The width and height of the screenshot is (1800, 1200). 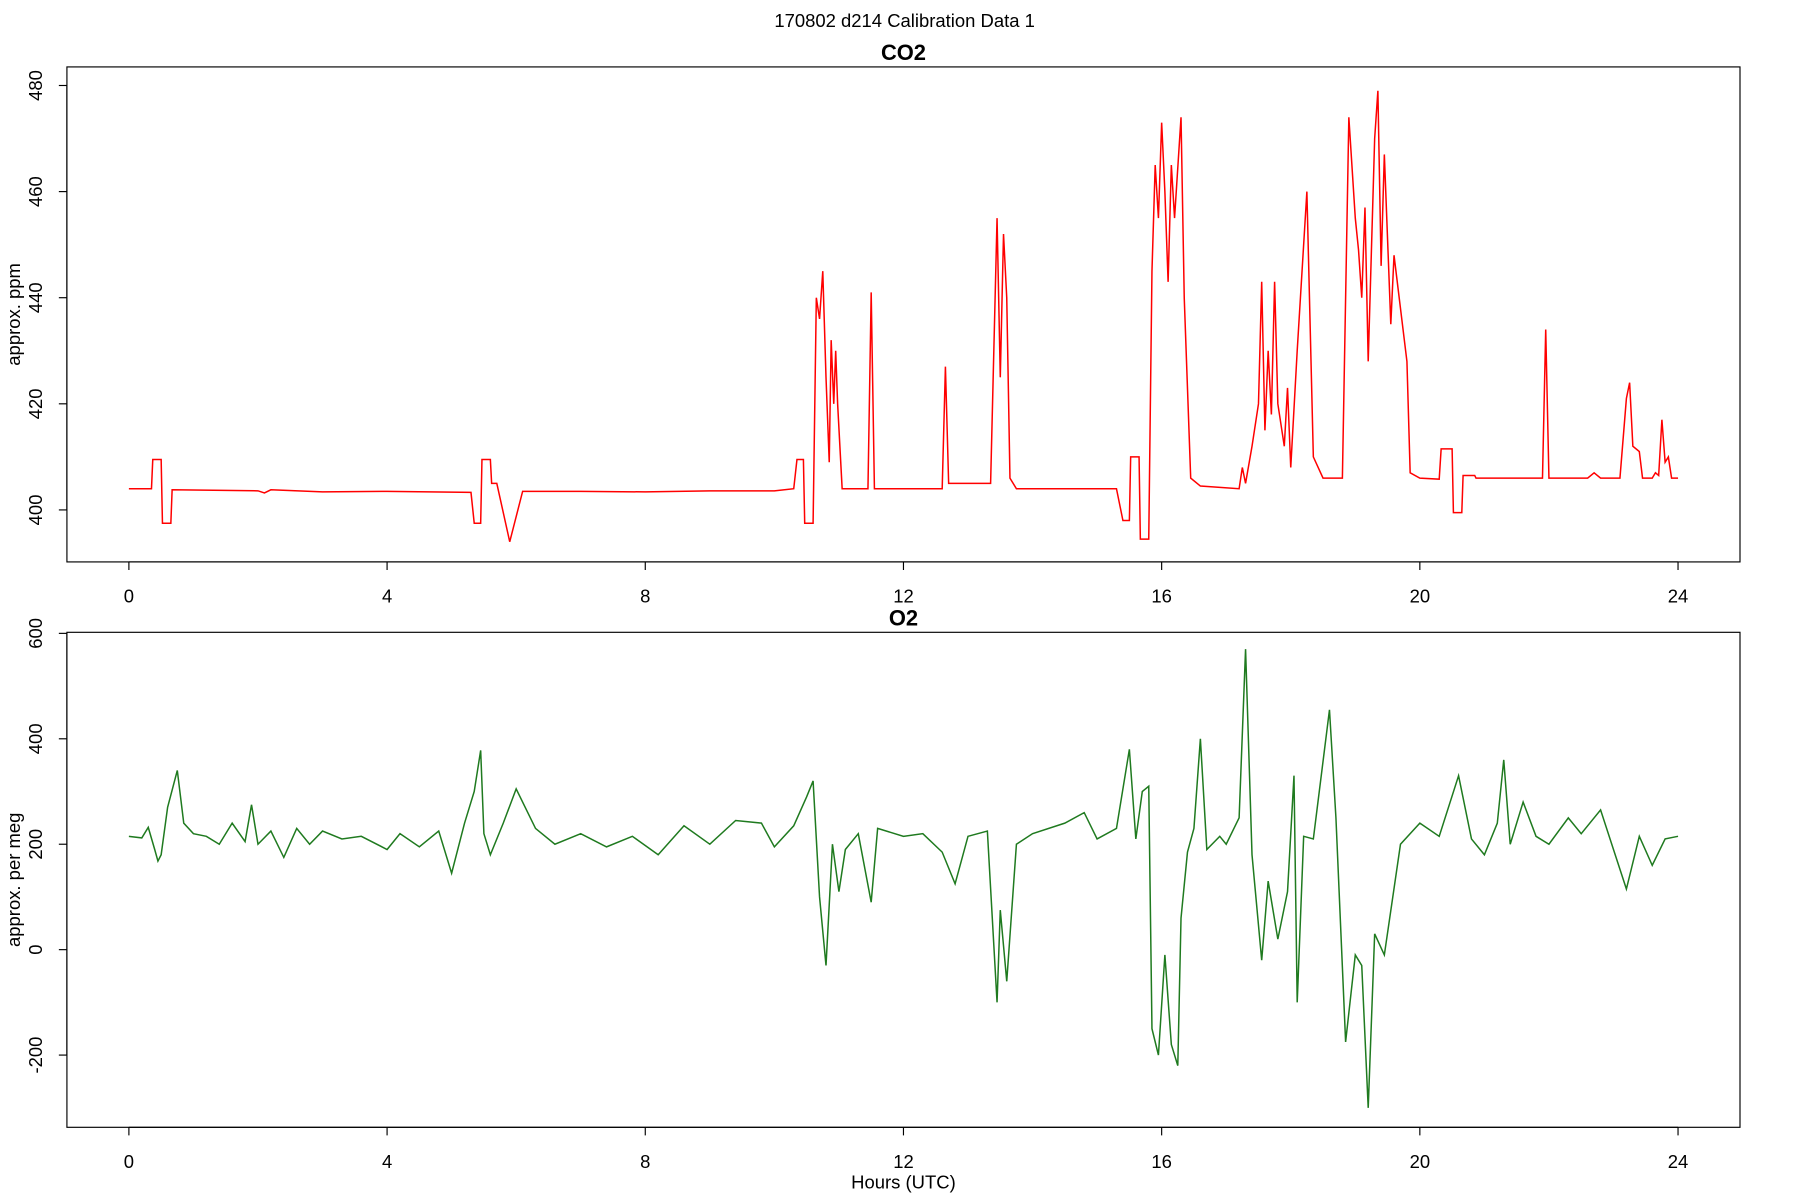 What do you see at coordinates (35, 950) in the screenshot?
I see `y-tick-label: 0` at bounding box center [35, 950].